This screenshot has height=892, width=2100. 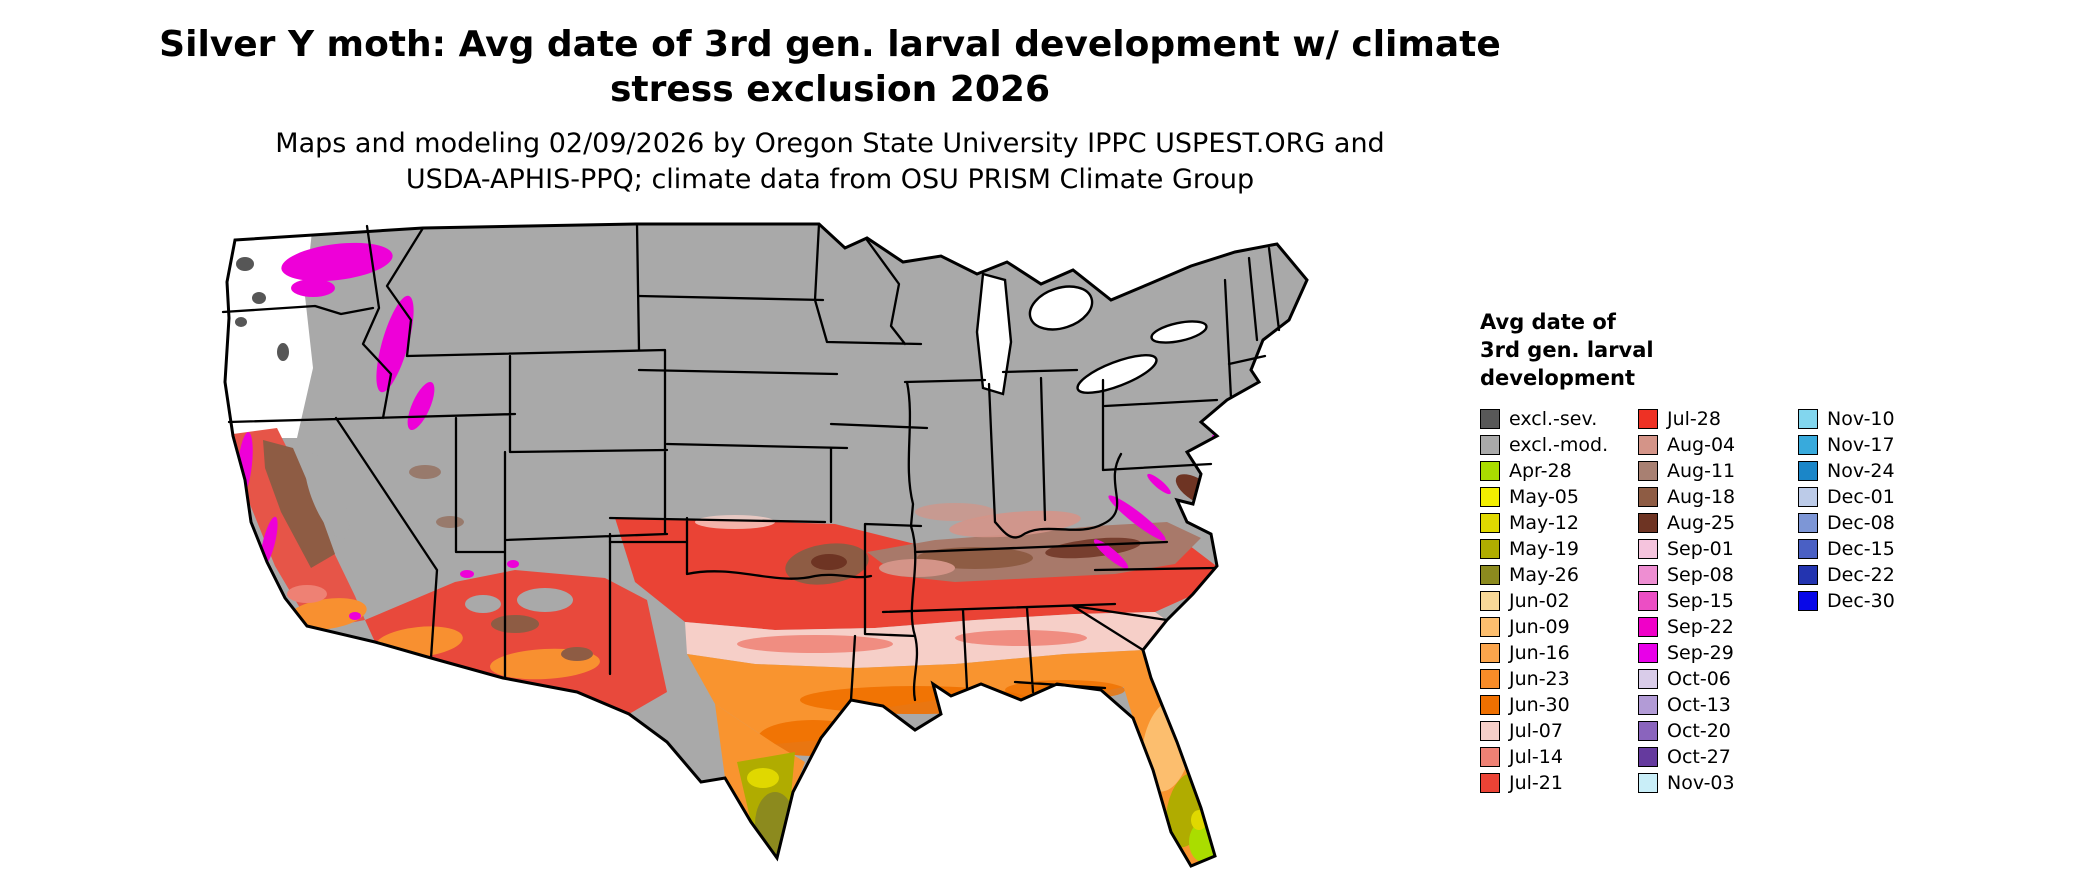 What do you see at coordinates (830, 89) in the screenshot?
I see `title-line-2: stress exclusion 2026` at bounding box center [830, 89].